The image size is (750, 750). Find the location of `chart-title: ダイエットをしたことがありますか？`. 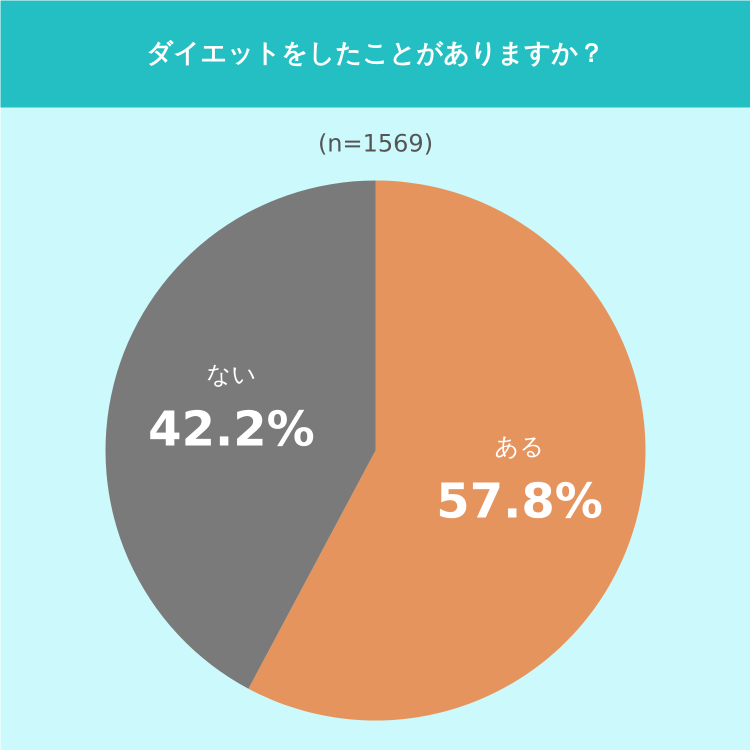

chart-title: ダイエットをしたことがありますか？ is located at coordinates (375, 53).